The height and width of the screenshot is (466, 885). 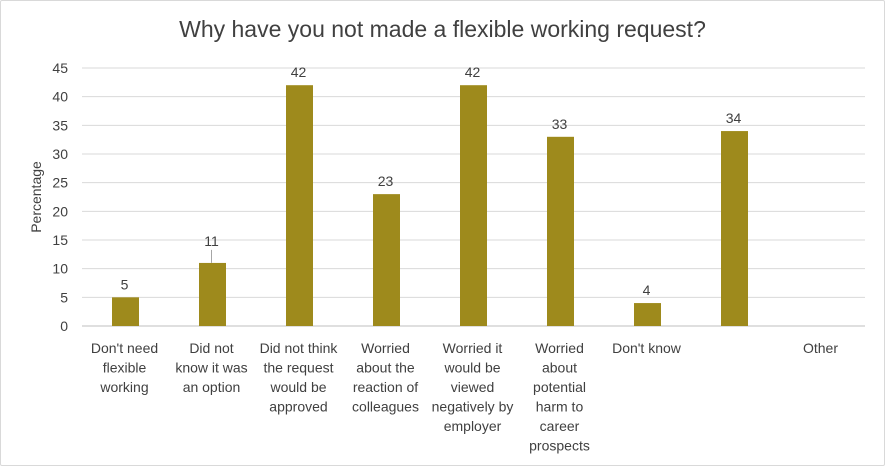 What do you see at coordinates (647, 348) in the screenshot?
I see `category-label: Don't know` at bounding box center [647, 348].